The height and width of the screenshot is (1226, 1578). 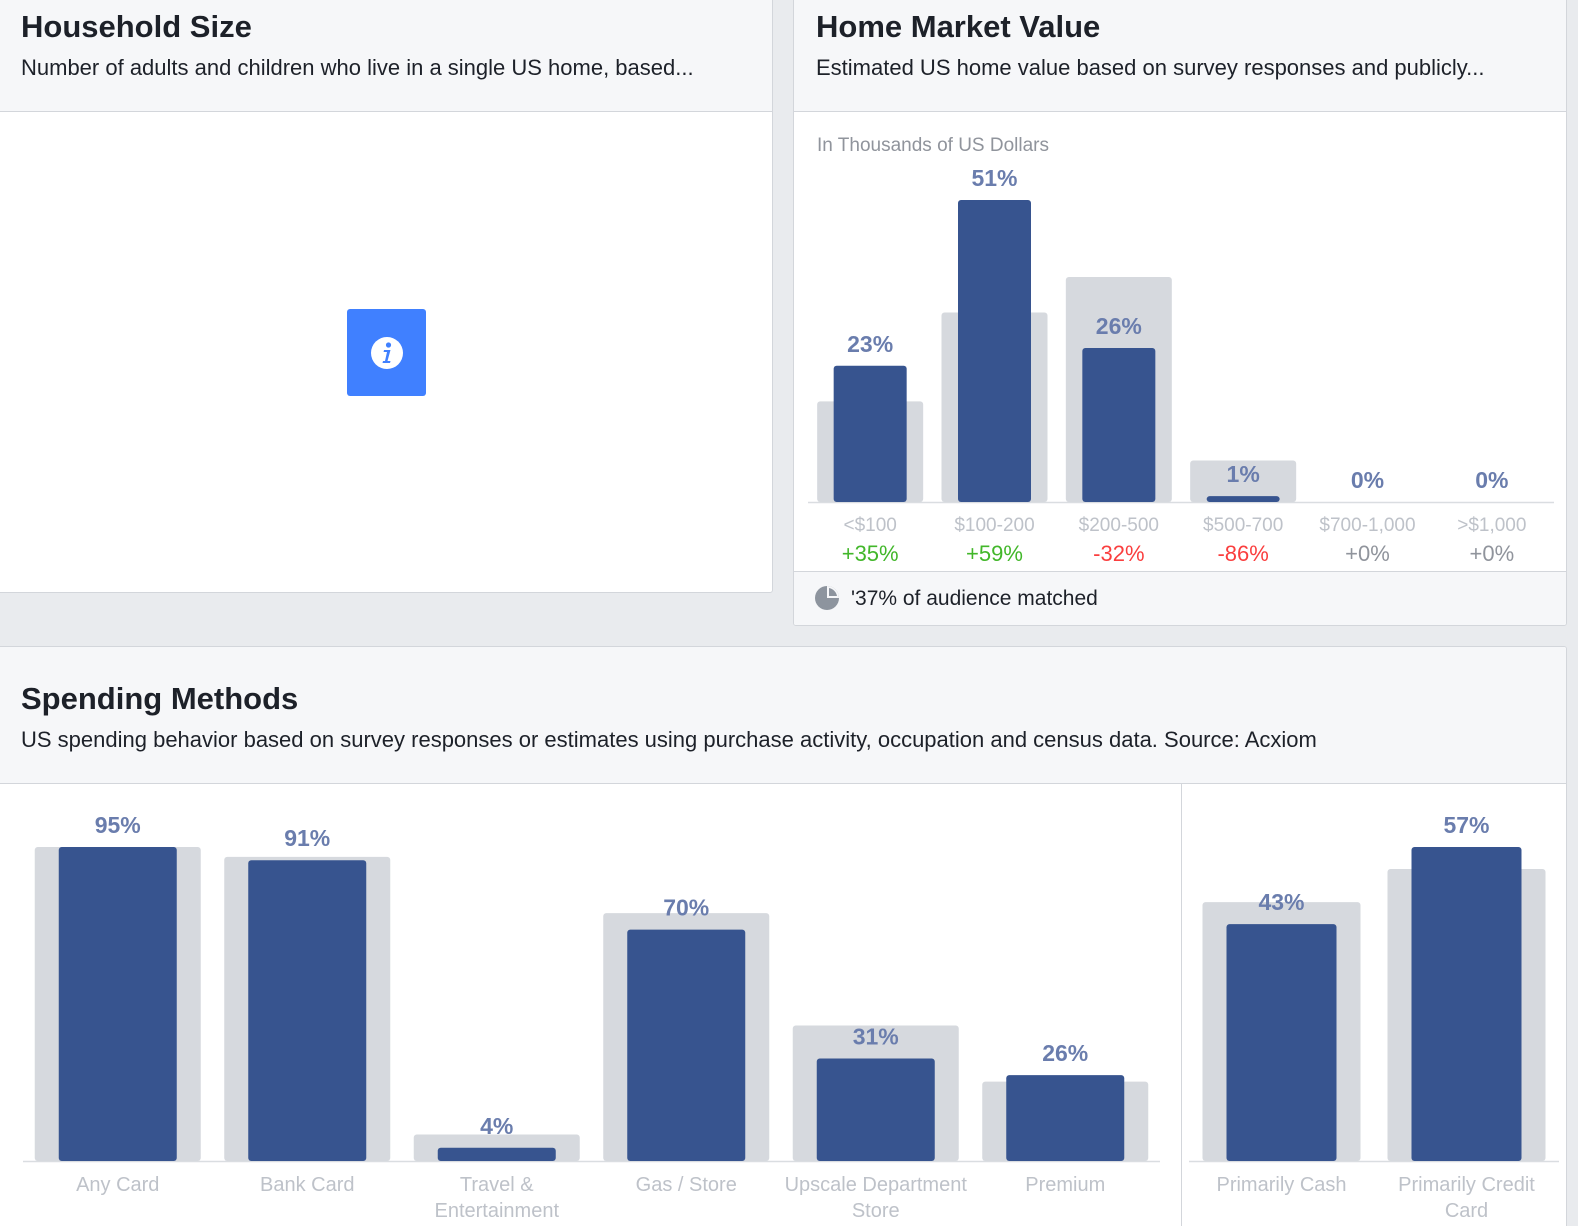 I want to click on comparison-label: -86%, so click(x=1242, y=553).